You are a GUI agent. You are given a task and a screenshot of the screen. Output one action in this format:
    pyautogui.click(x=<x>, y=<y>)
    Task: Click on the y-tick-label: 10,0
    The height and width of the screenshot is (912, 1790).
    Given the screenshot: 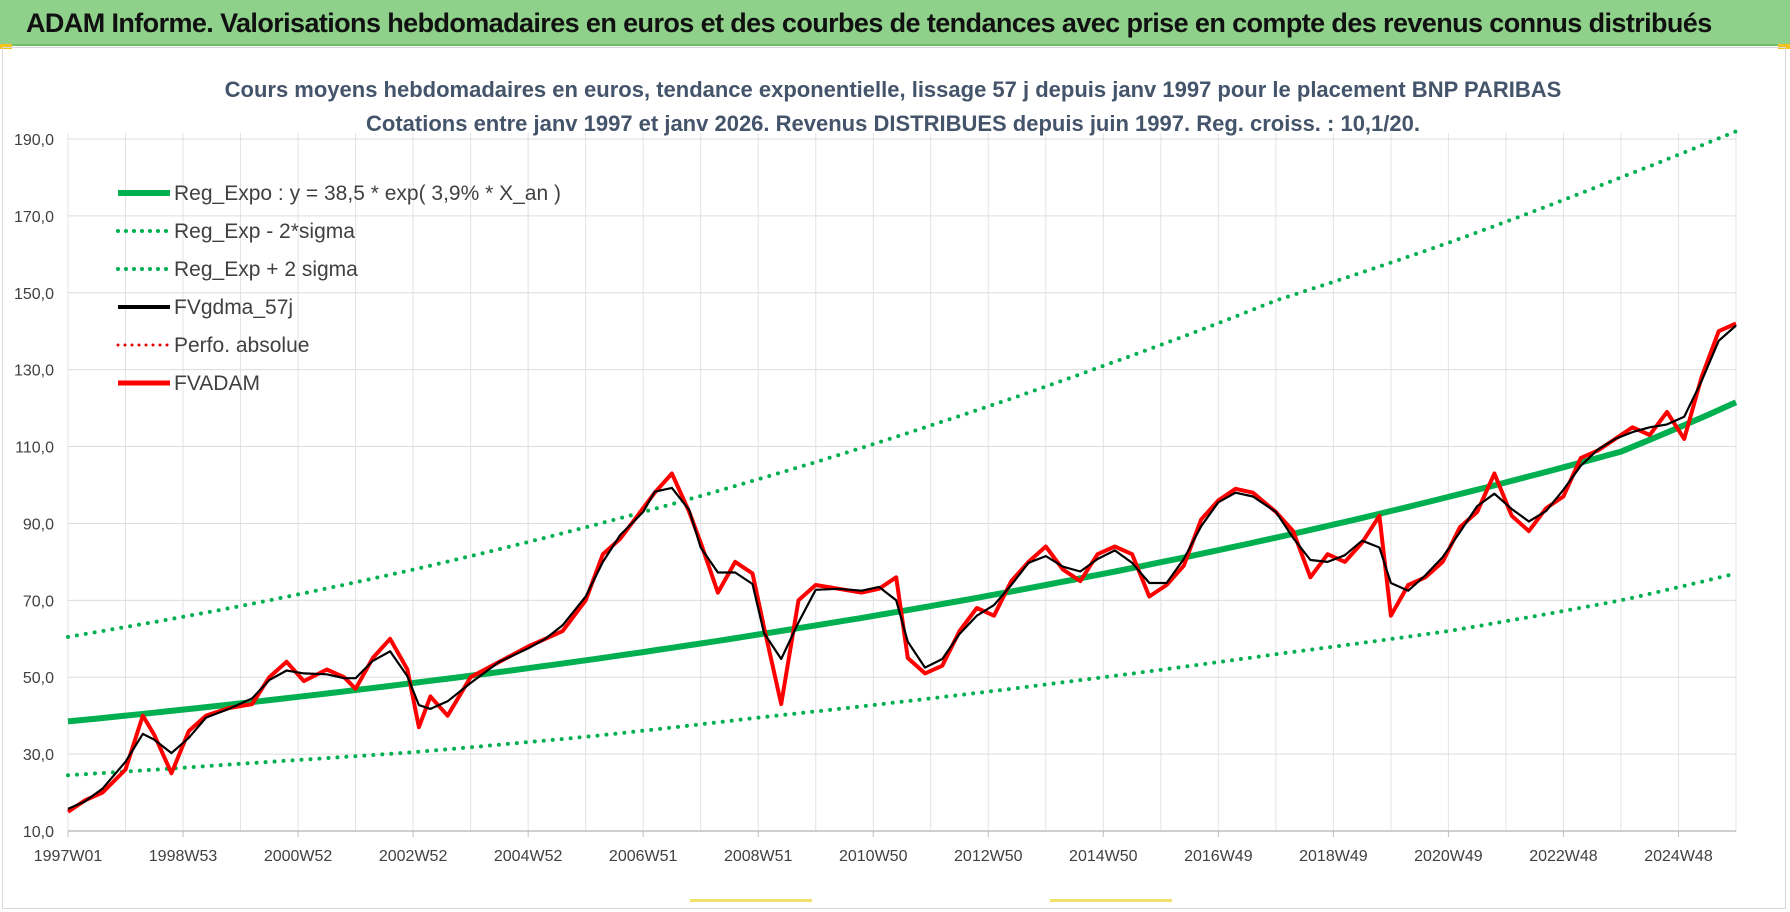 What is the action you would take?
    pyautogui.click(x=38, y=832)
    